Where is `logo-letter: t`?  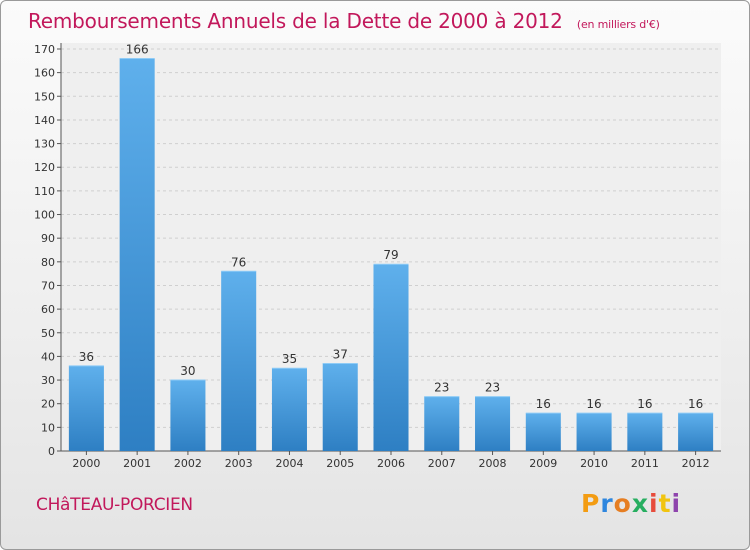
logo-letter: t is located at coordinates (665, 503).